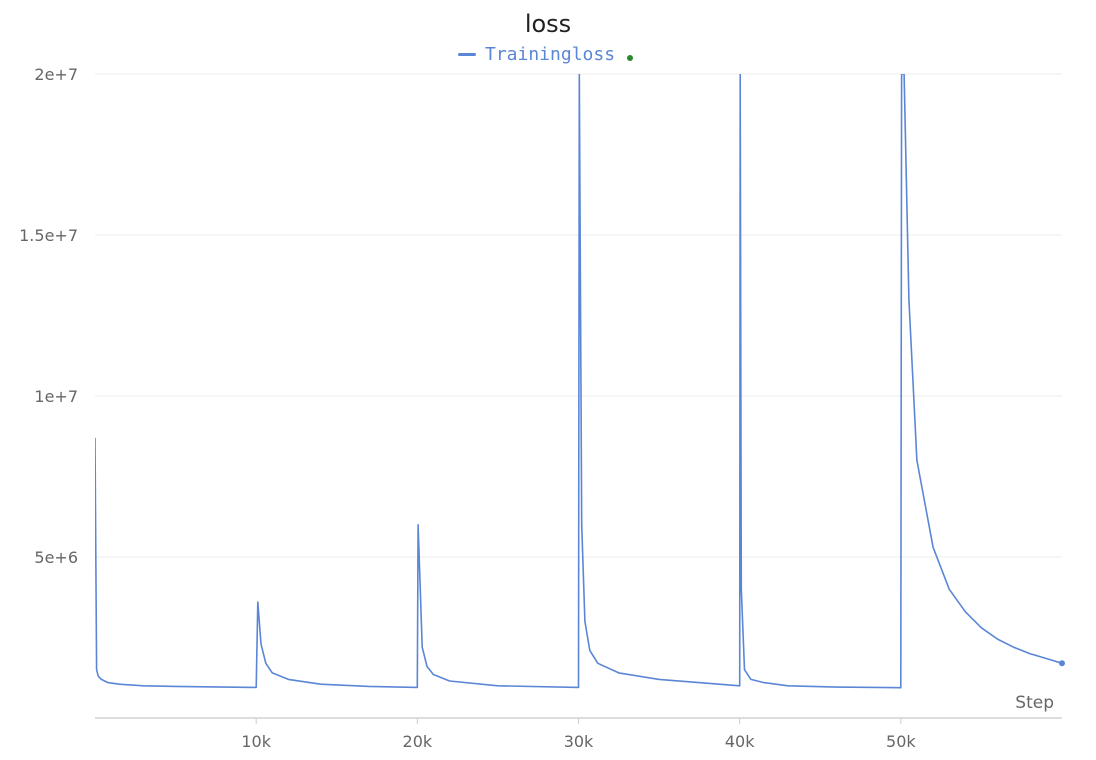 This screenshot has width=1096, height=760. Describe the element at coordinates (56, 557) in the screenshot. I see `y-tick-label: 5e+6` at that location.